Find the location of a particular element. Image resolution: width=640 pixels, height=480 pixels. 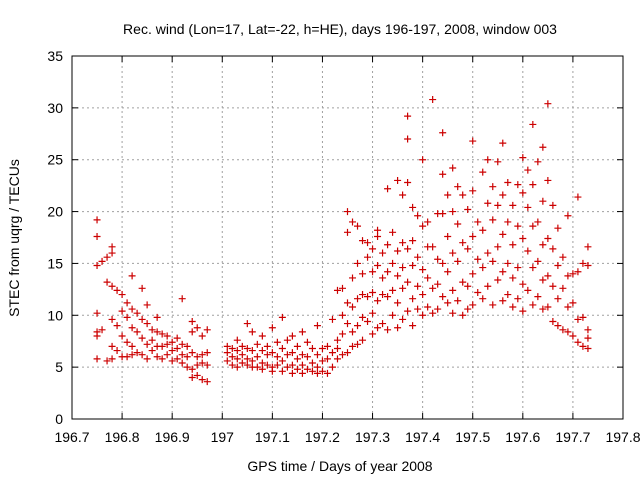

x-tick-label: 197 is located at coordinates (223, 437).